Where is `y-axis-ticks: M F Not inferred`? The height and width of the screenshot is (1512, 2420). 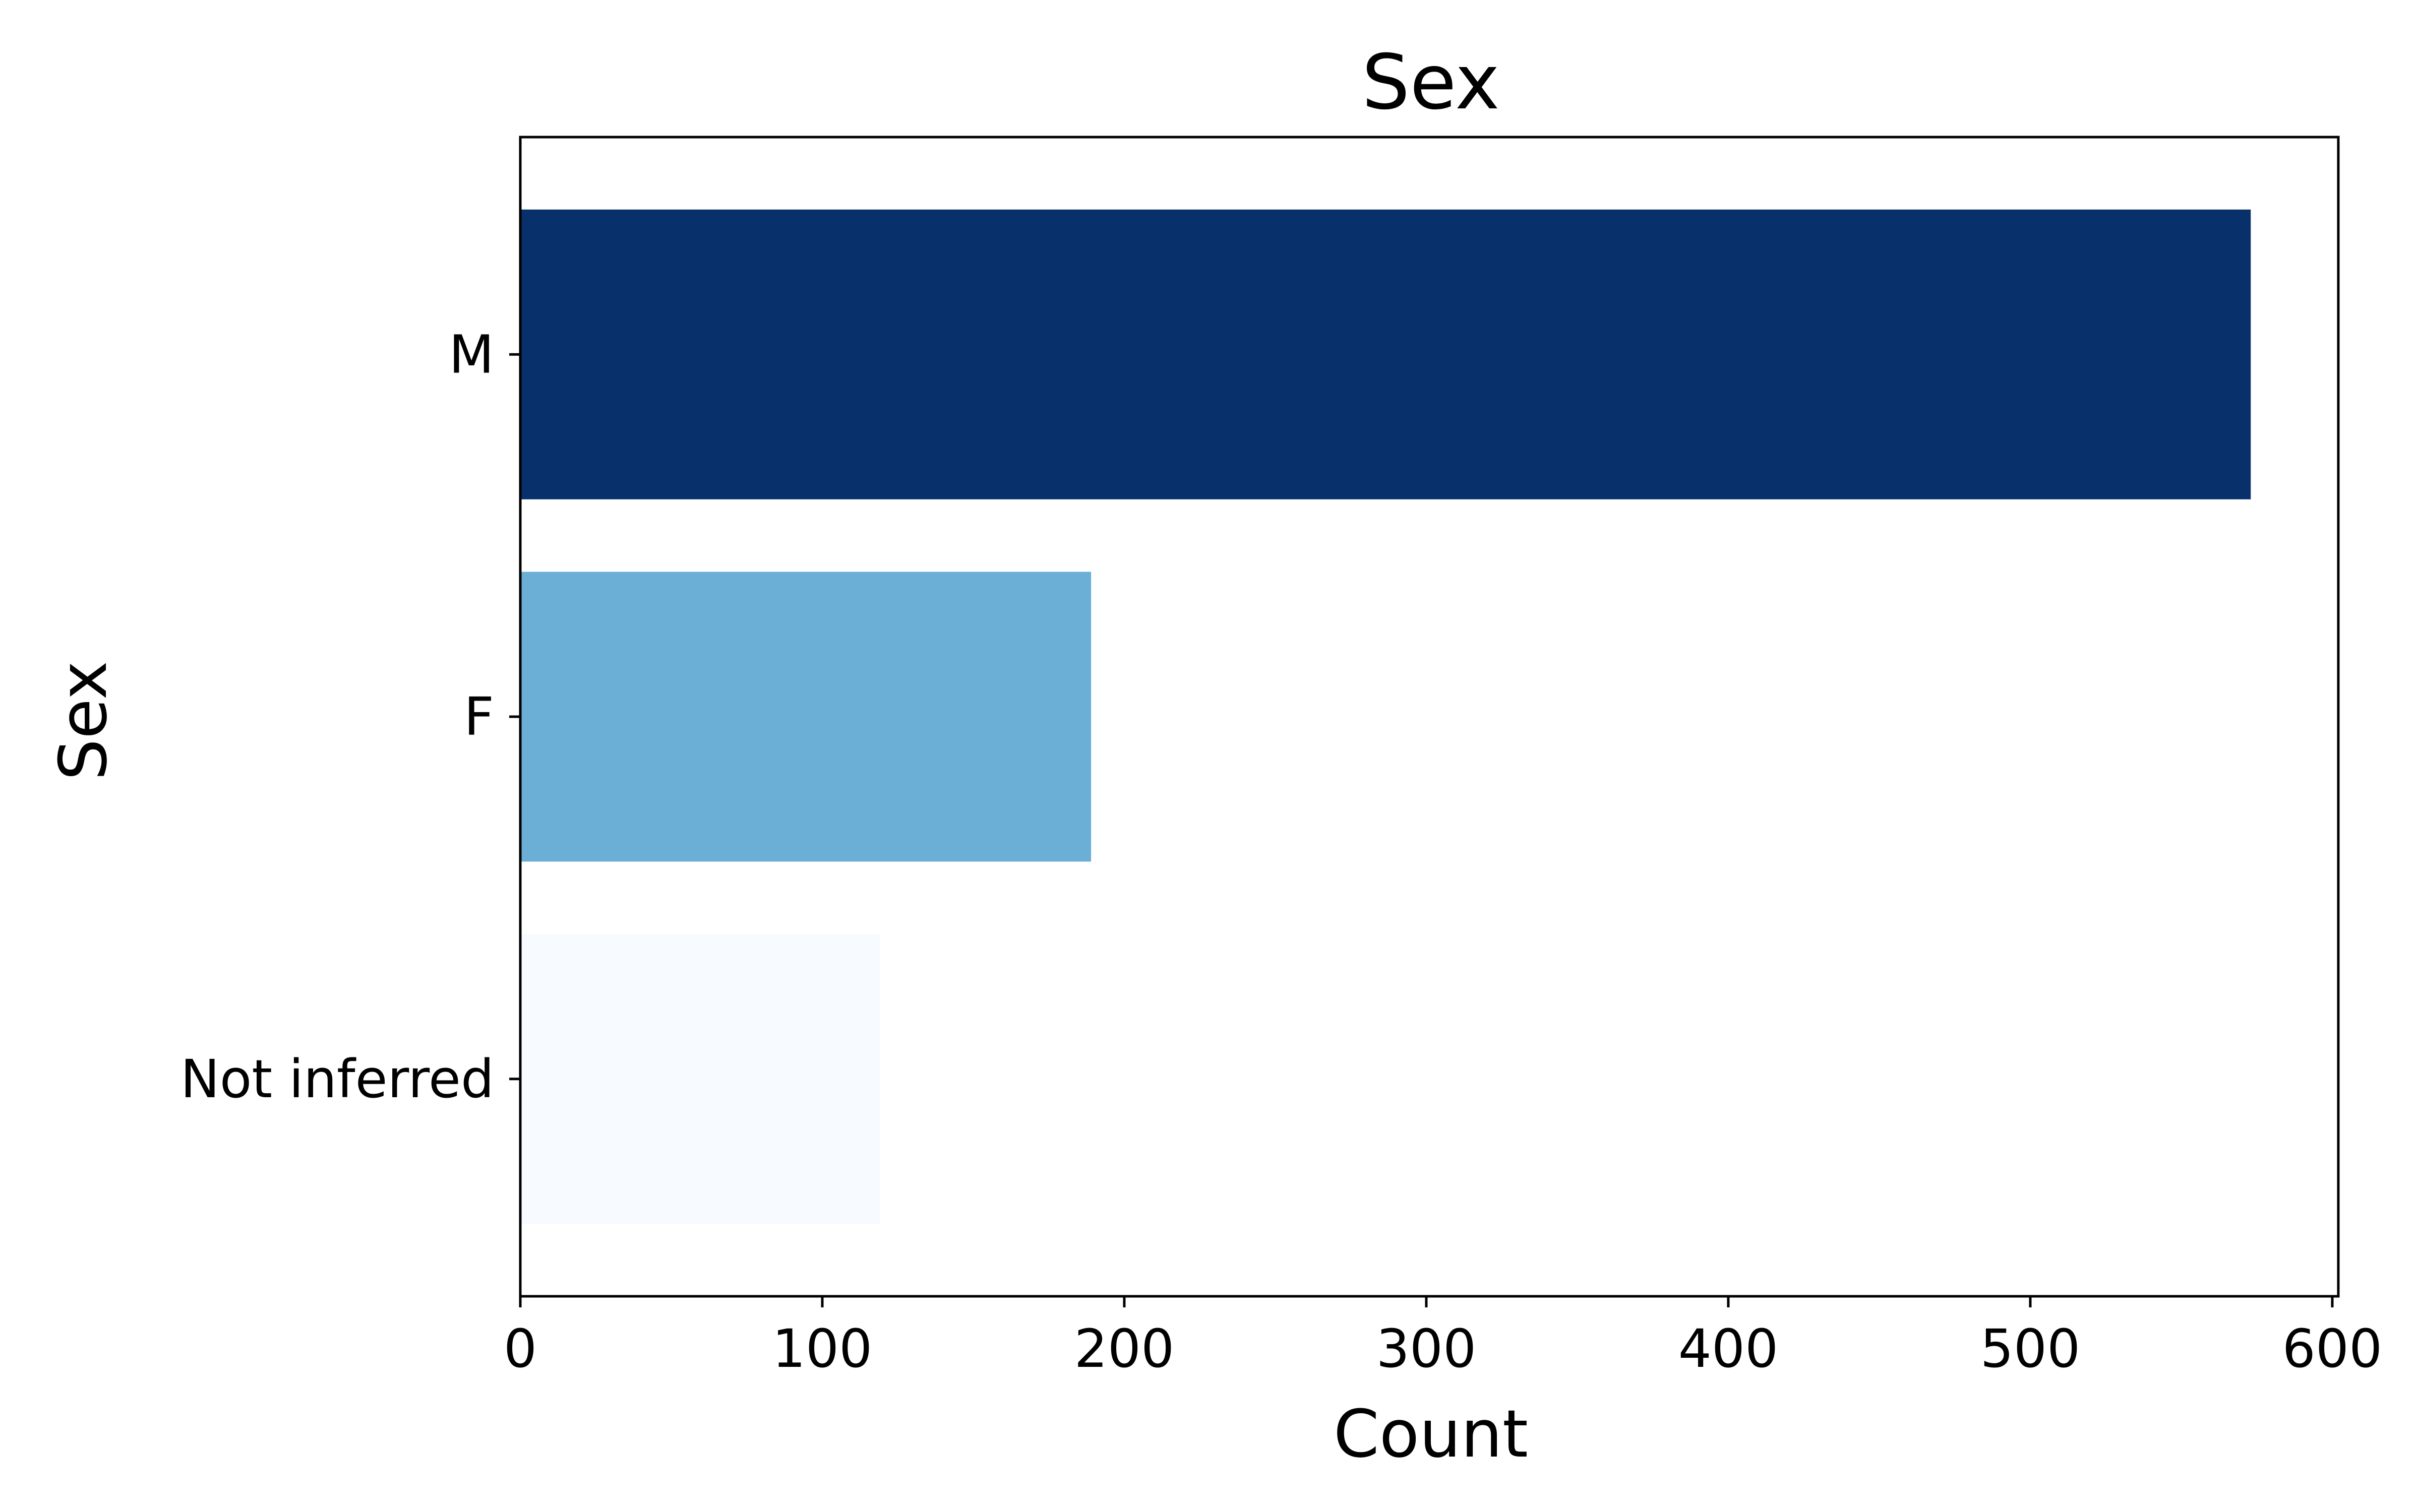 y-axis-ticks: M F Not inferred is located at coordinates (350, 717).